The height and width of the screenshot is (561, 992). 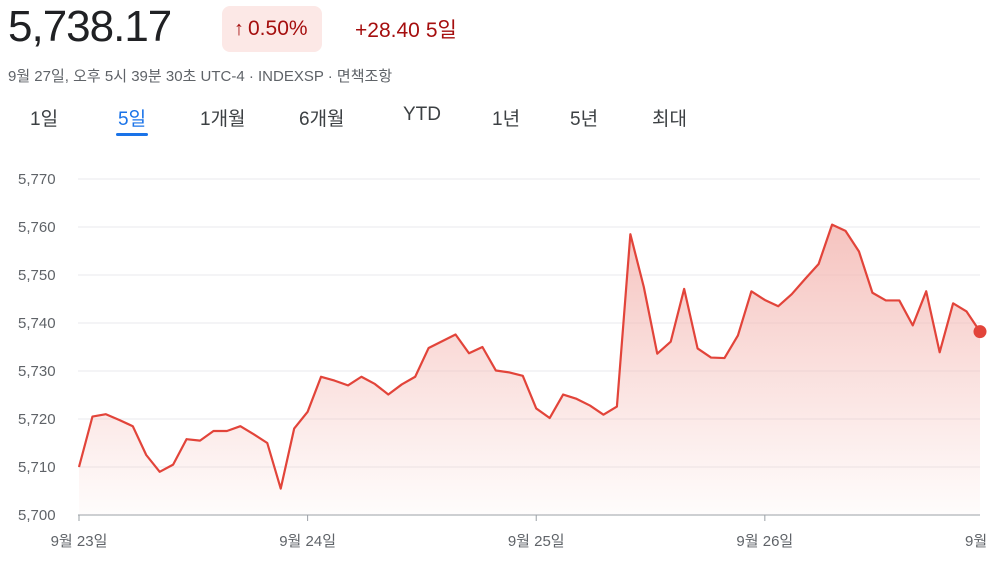 I want to click on tab-max: 최대, so click(x=669, y=119).